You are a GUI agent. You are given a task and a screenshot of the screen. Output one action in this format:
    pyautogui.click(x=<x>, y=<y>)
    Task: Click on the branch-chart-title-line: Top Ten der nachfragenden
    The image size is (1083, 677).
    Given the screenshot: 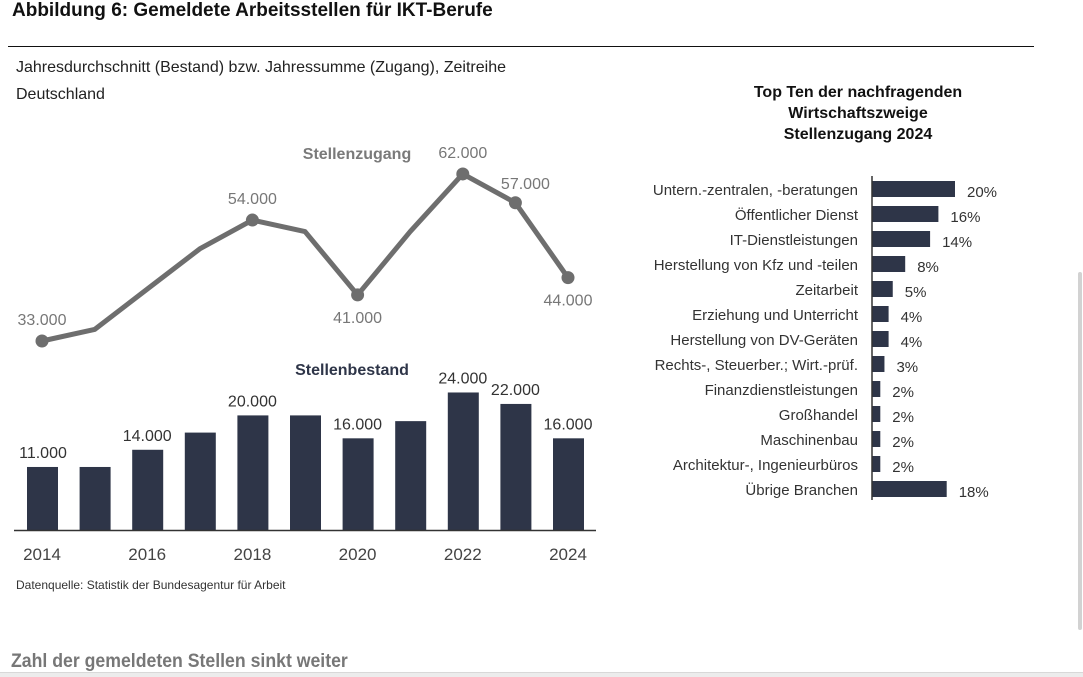 What is the action you would take?
    pyautogui.click(x=858, y=92)
    